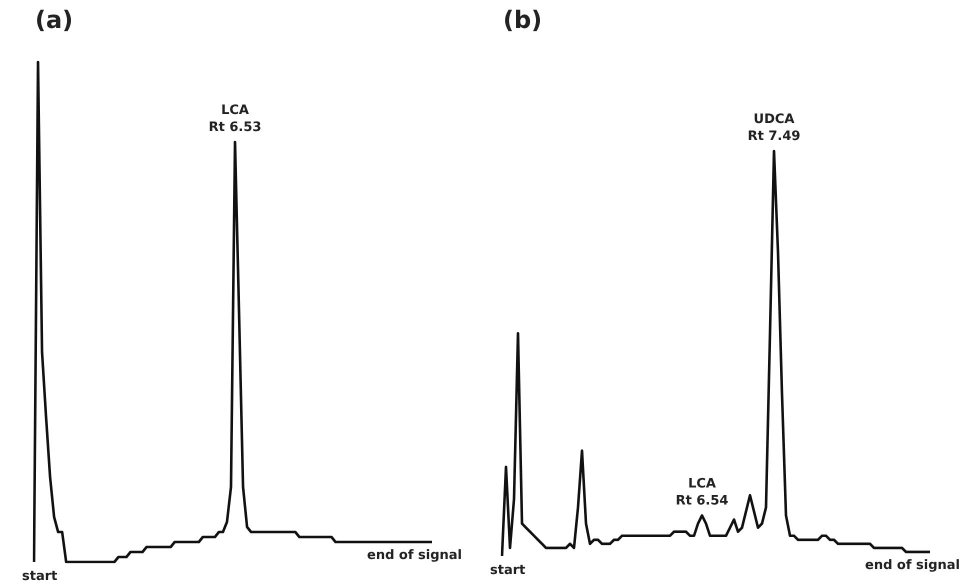 The image size is (964, 585). Describe the element at coordinates (774, 128) in the screenshot. I see `annotation: UDCA Rt 7.49` at that location.